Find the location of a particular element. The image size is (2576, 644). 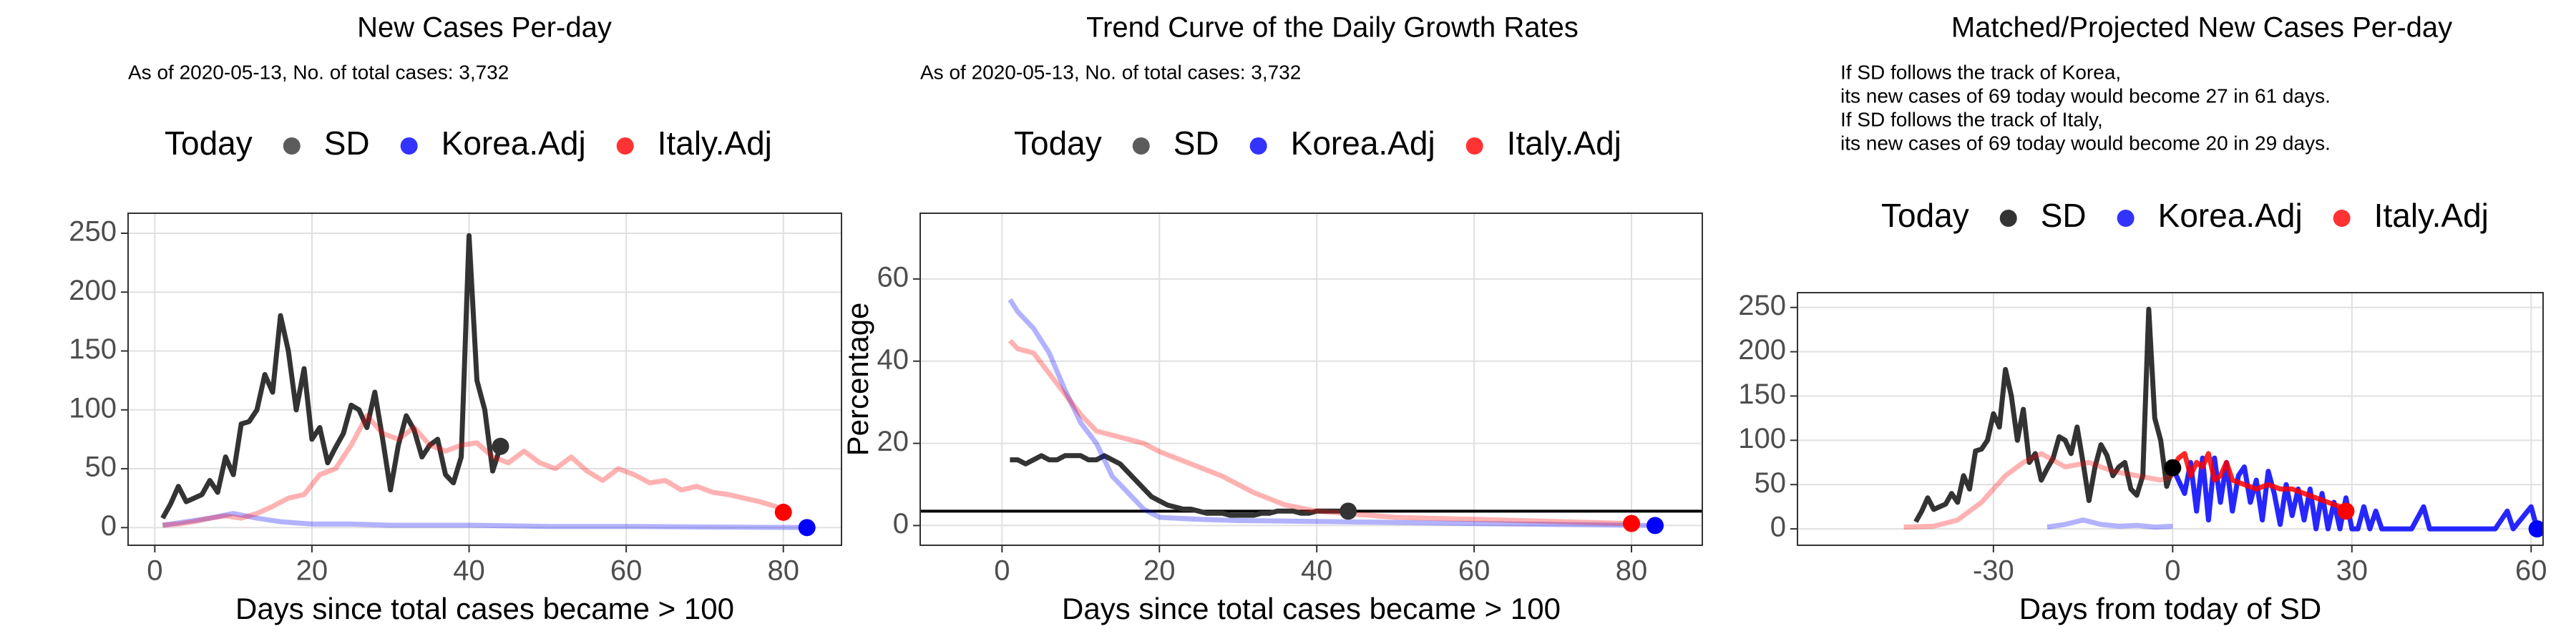

y-tick-label: 20 is located at coordinates (893, 442).